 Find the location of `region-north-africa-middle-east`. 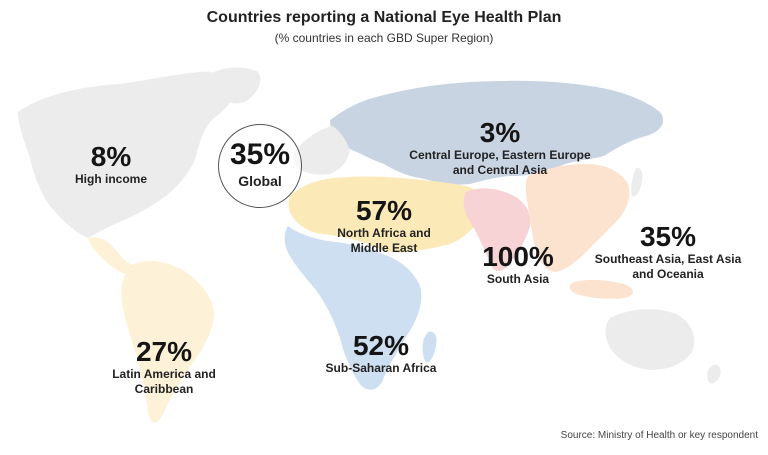

region-north-africa-middle-east is located at coordinates (386, 214).